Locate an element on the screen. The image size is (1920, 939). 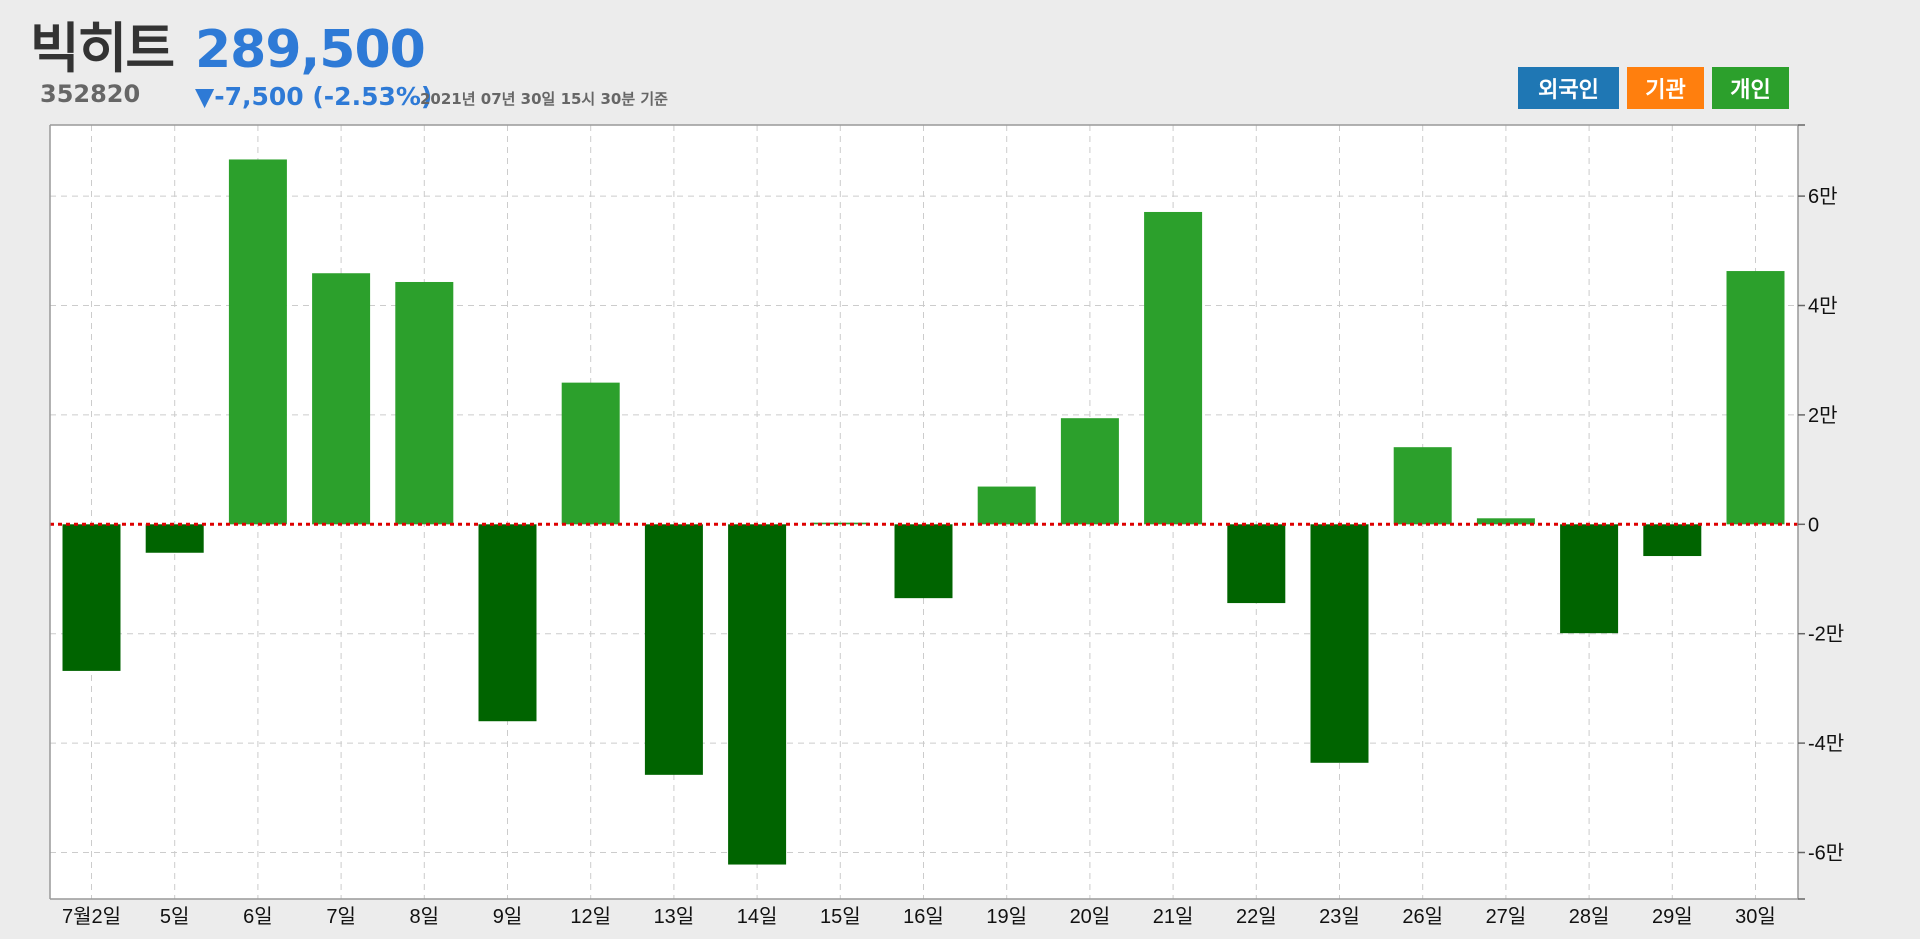
y-tick-label: -6만 is located at coordinates (1826, 853).